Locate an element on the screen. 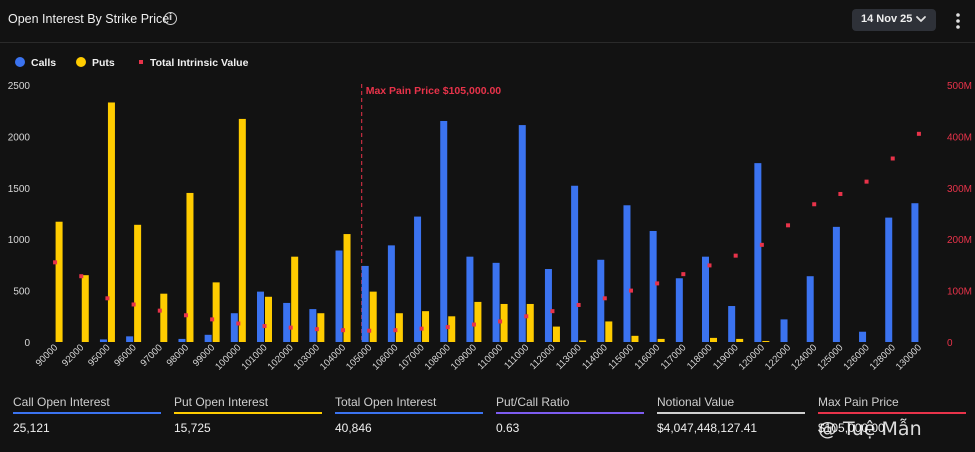 The image size is (975, 452). stat-label: Notional Value is located at coordinates (696, 402).